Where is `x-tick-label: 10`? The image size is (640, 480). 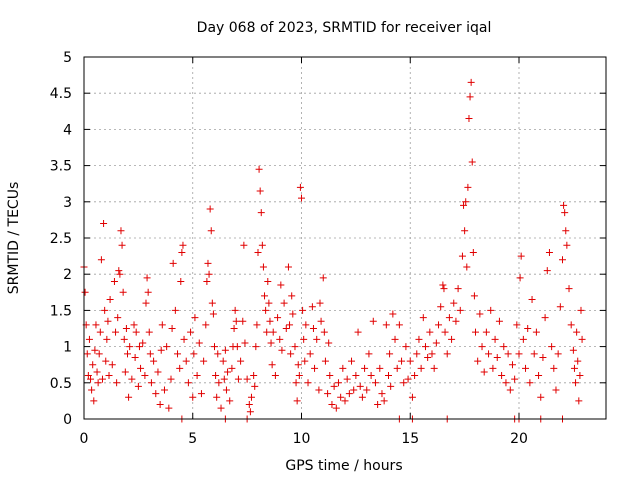
x-tick-label: 10 is located at coordinates (302, 439).